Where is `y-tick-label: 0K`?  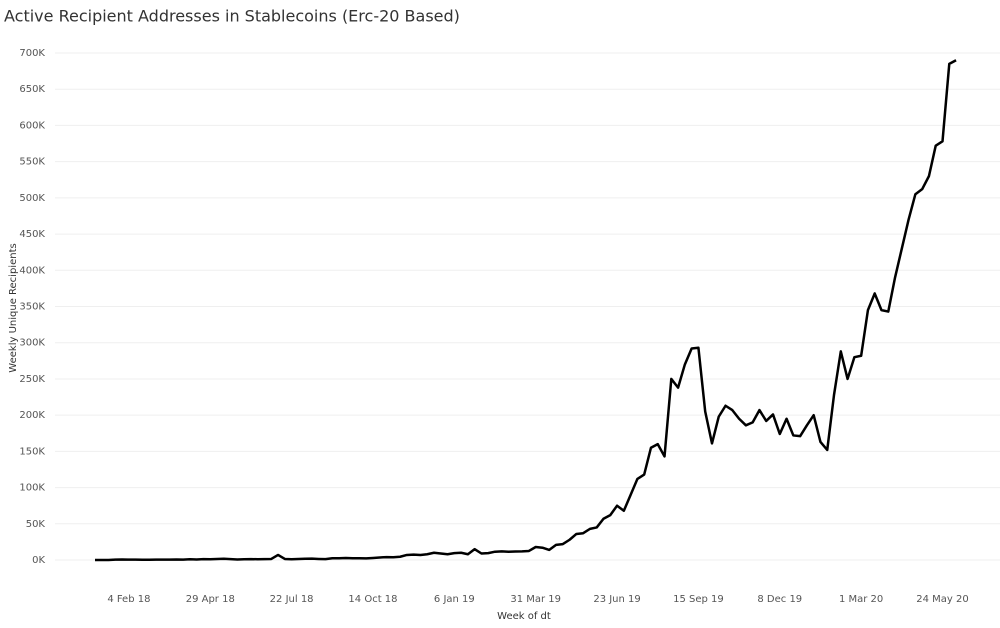
y-tick-label: 0K is located at coordinates (38, 560).